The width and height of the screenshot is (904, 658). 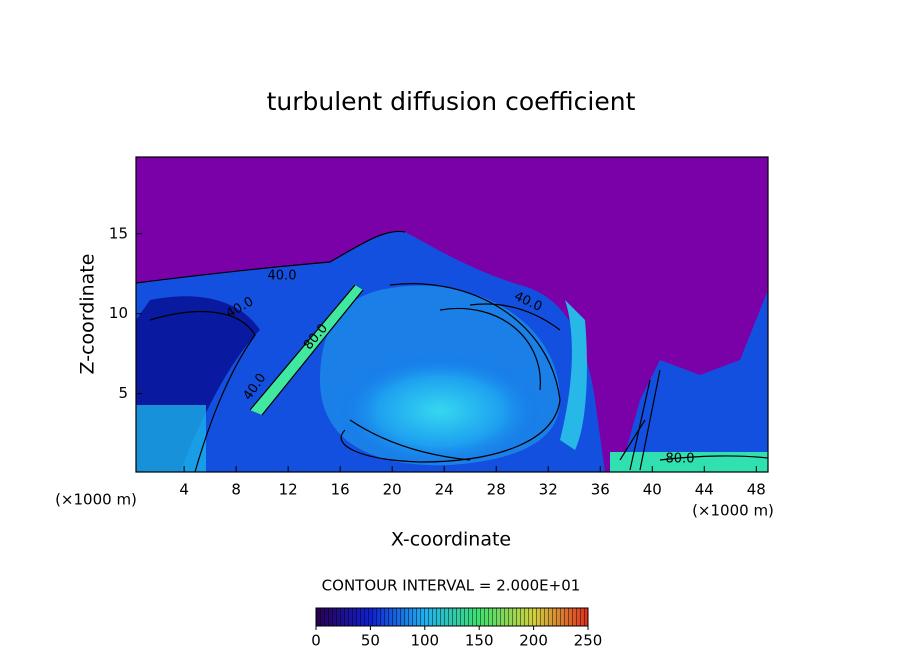 What do you see at coordinates (496, 490) in the screenshot?
I see `x-tick-label: 28` at bounding box center [496, 490].